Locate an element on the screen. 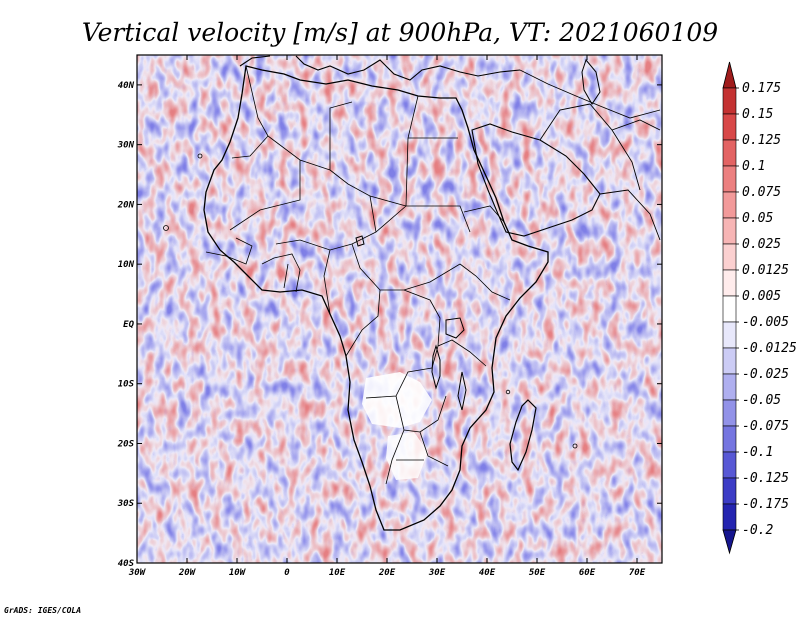  lon-label: 0 is located at coordinates (287, 573).